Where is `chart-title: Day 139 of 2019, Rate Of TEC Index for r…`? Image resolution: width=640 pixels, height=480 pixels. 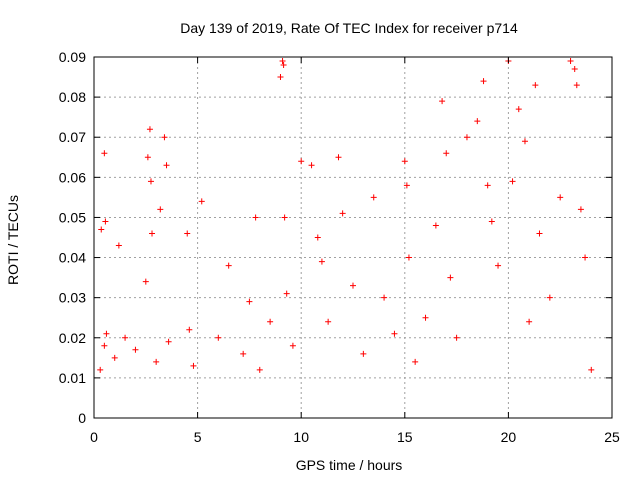 chart-title: Day 139 of 2019, Rate Of TEC Index for r… is located at coordinates (349, 28).